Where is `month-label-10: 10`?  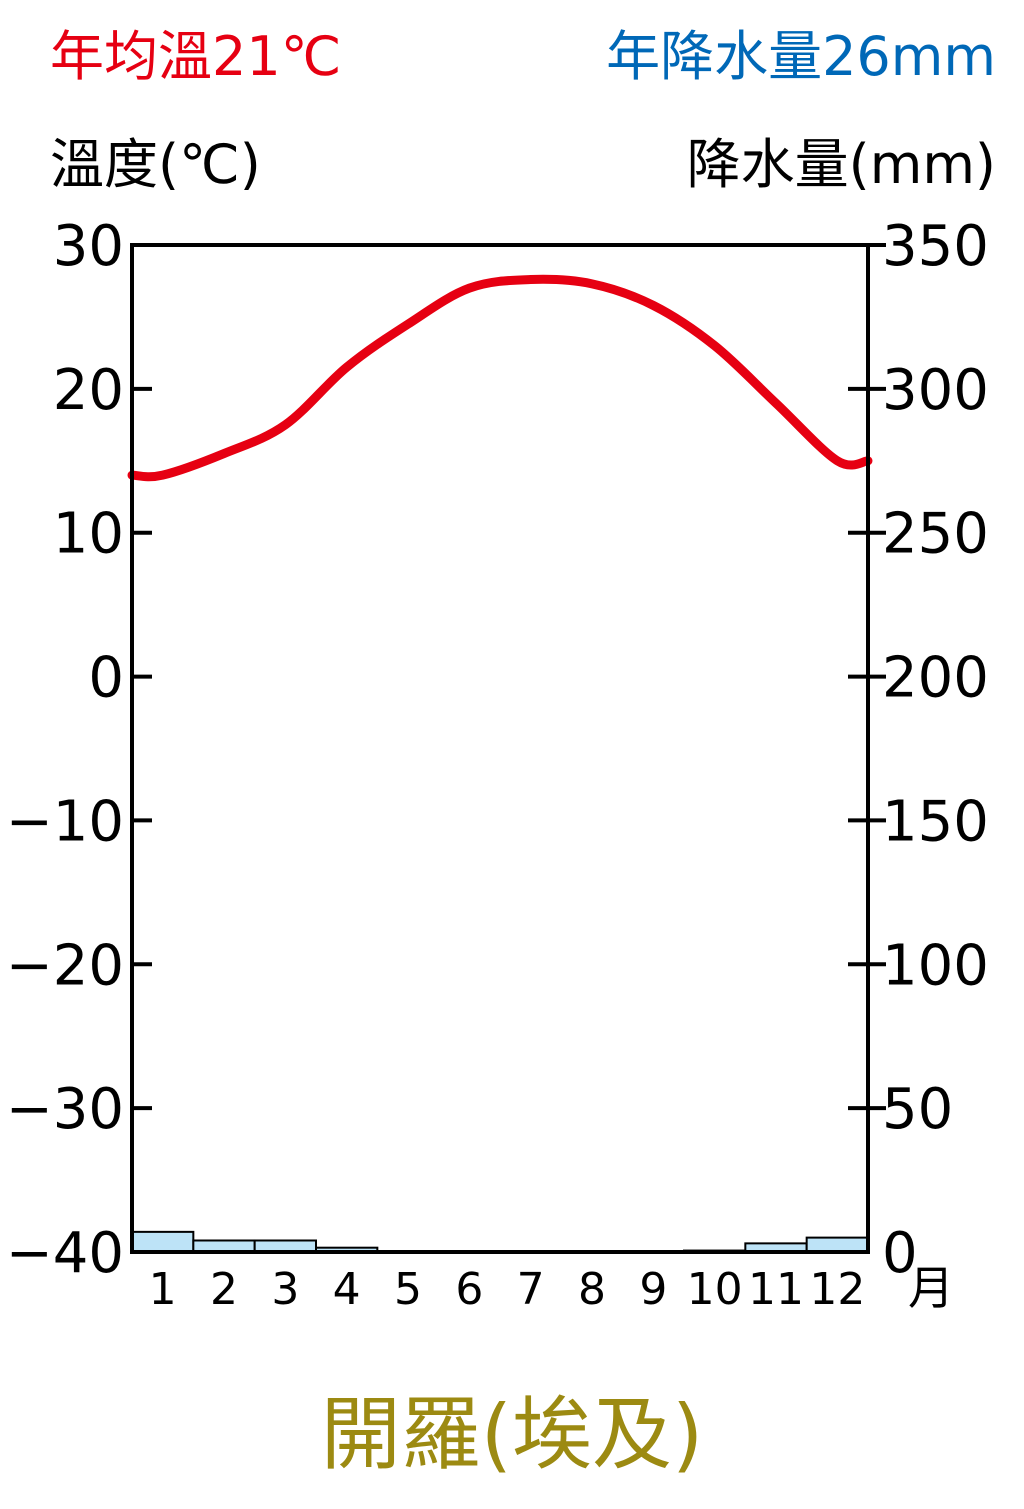 month-label-10: 10 is located at coordinates (715, 1289).